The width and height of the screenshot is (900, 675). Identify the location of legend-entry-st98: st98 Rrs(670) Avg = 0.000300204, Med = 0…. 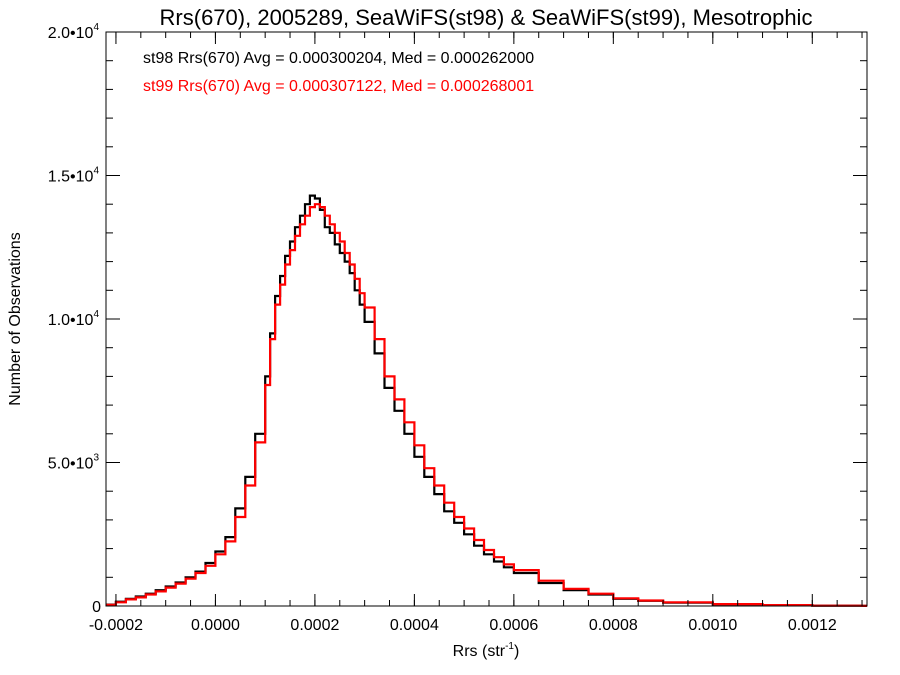
(338, 58).